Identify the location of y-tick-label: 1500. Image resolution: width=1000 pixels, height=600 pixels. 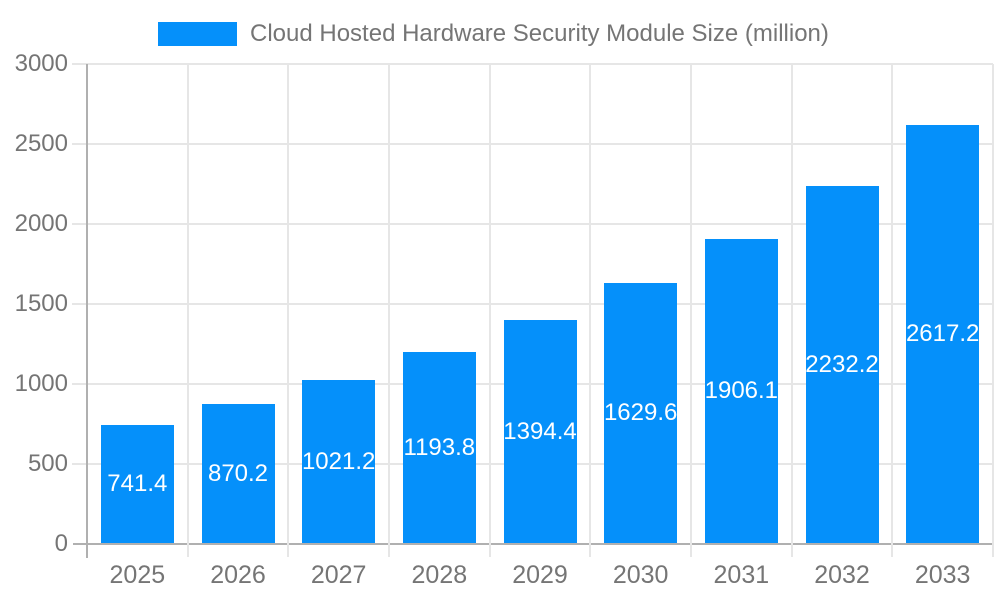
(41, 303).